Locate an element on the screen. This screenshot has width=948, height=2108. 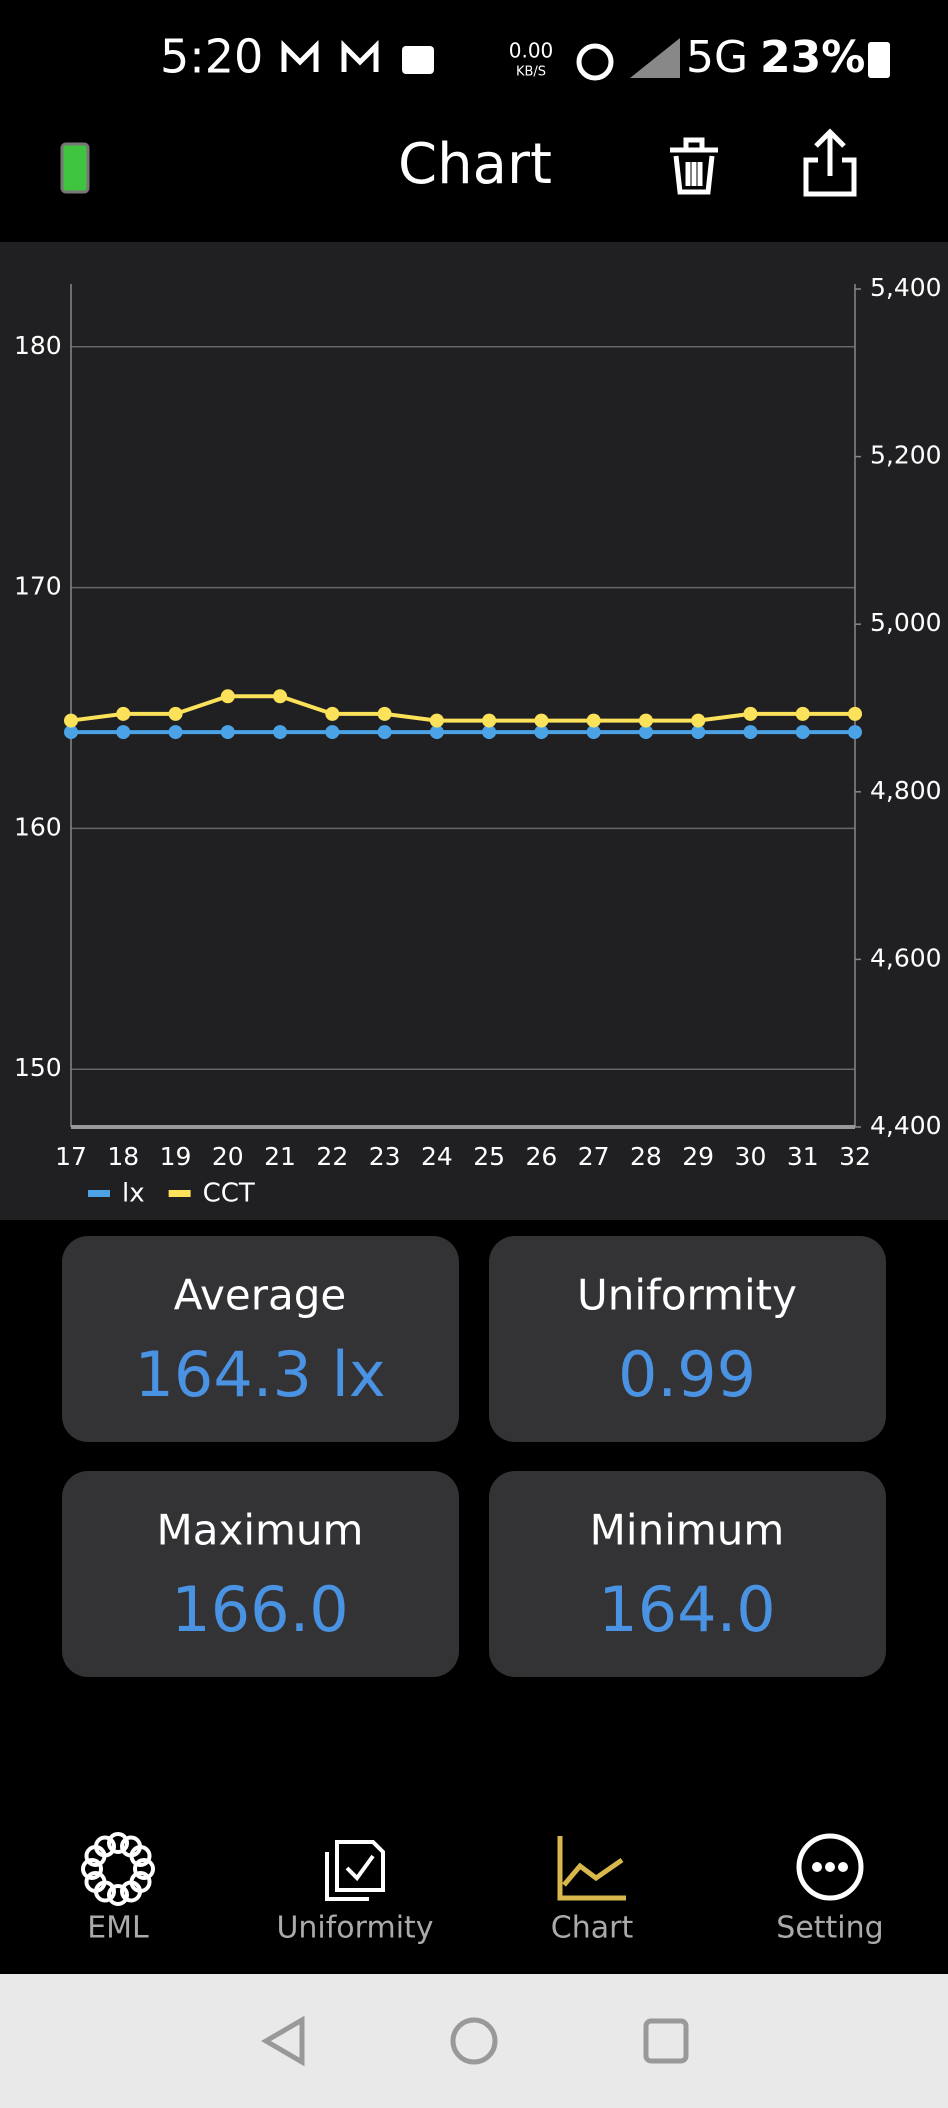
y2-tick-label: 4,600 is located at coordinates (906, 957).